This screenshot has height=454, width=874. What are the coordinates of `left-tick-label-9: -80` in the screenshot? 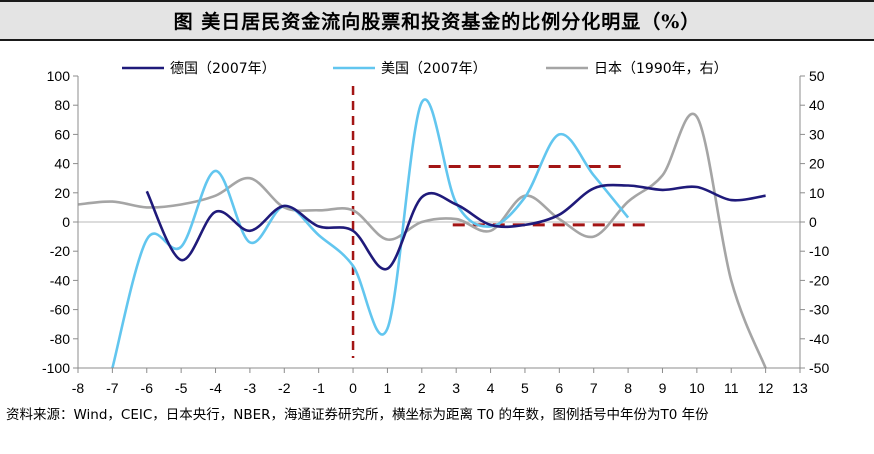 It's located at (60, 339).